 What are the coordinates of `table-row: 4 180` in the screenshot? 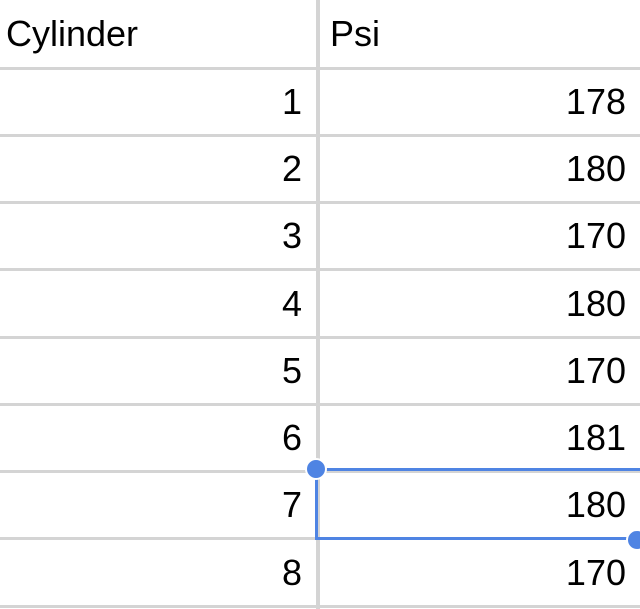 It's located at (320, 305).